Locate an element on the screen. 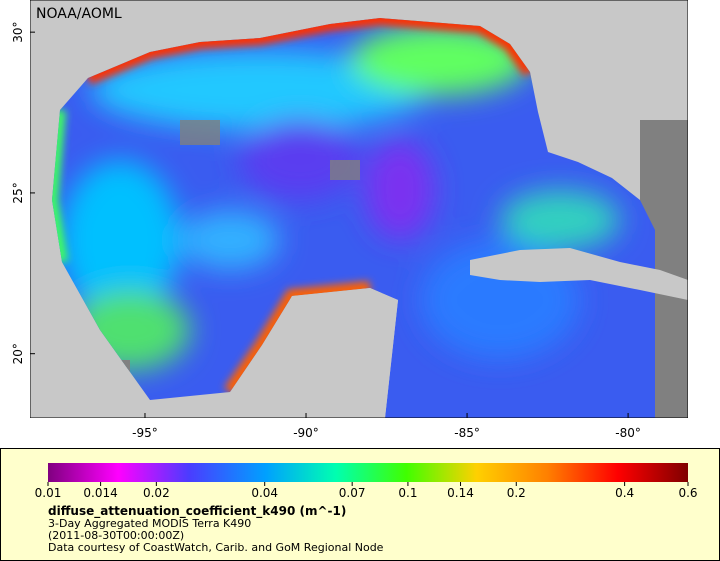  lon-tick-label: -95° is located at coordinates (145, 433).